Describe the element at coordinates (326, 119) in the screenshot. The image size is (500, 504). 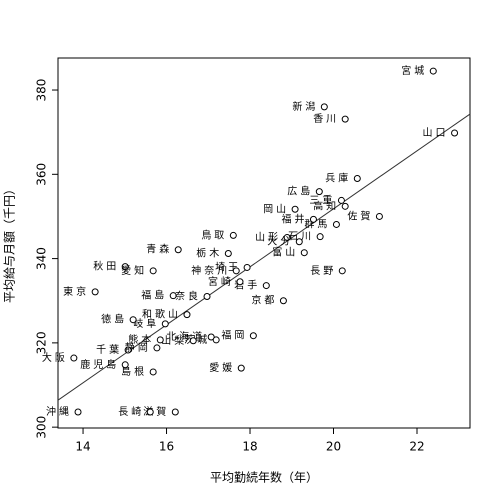
I see `point-label: 香川` at that location.